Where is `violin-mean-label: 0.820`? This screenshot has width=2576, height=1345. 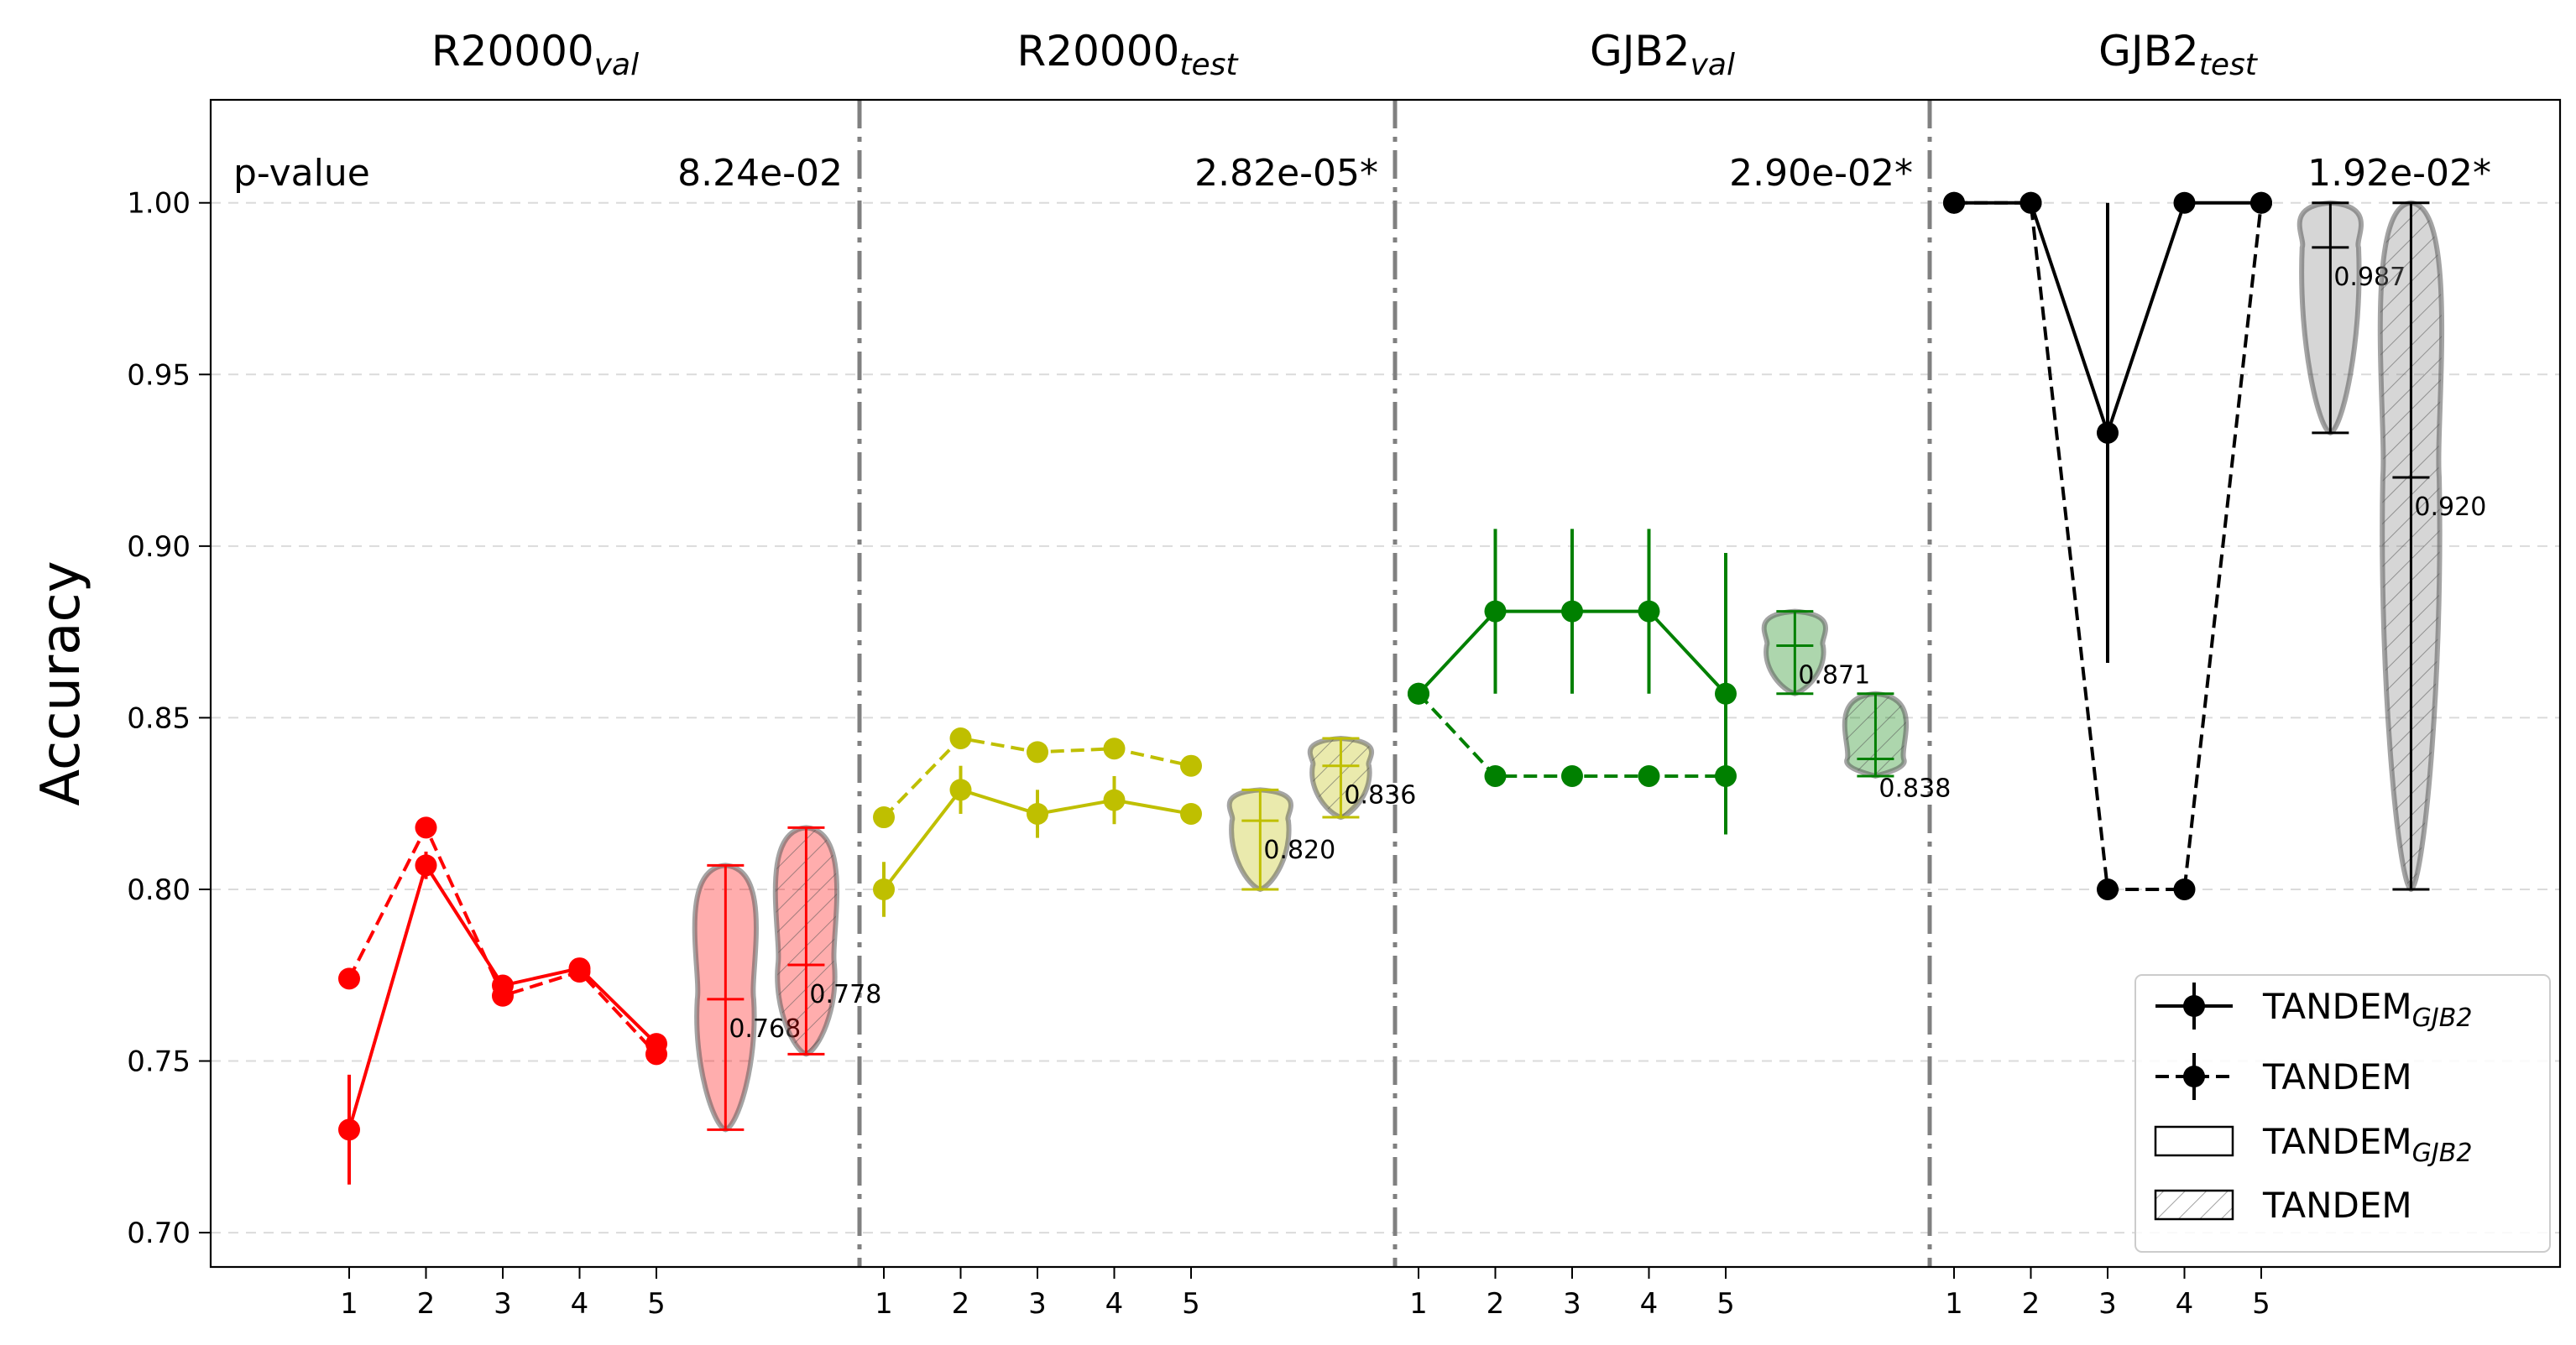
violin-mean-label: 0.820 is located at coordinates (1299, 850).